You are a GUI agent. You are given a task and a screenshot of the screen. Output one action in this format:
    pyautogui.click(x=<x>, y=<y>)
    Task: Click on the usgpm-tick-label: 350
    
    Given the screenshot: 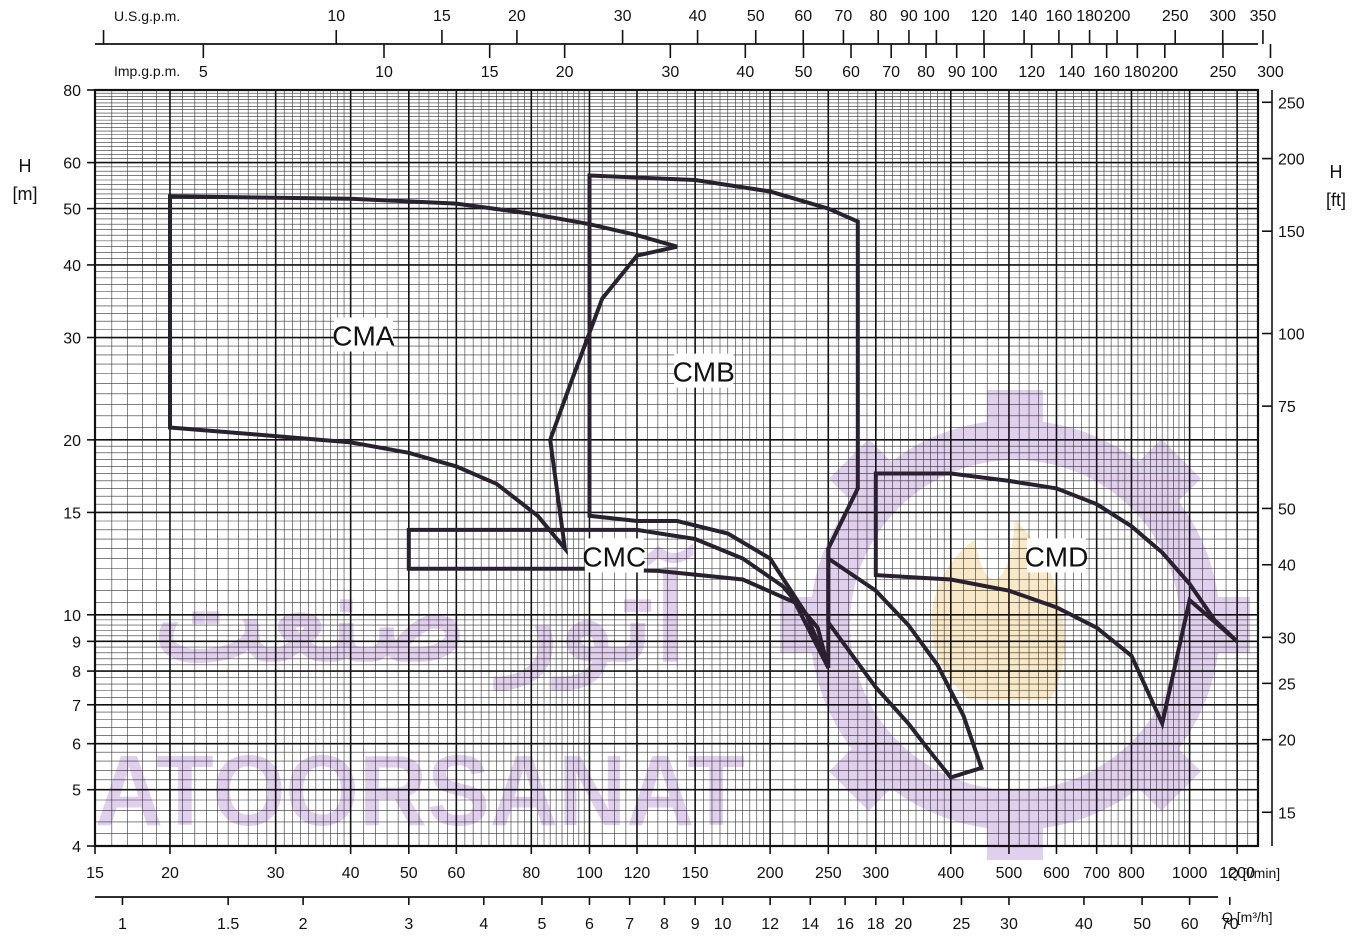 What is the action you would take?
    pyautogui.click(x=1263, y=16)
    